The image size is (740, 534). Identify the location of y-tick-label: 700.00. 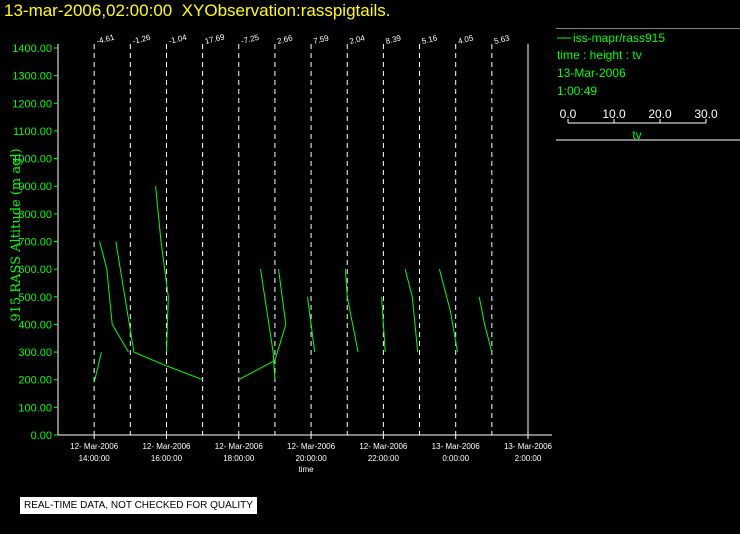
(35, 243).